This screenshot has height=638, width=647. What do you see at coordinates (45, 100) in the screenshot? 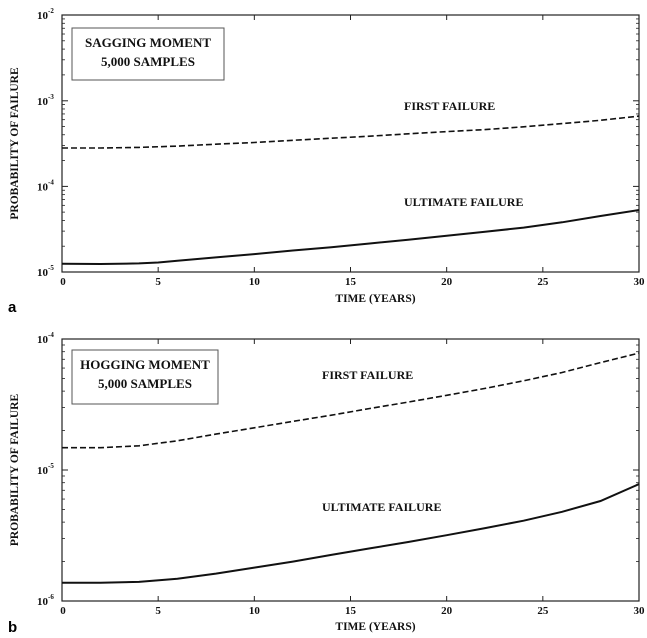
I see `y-tick-label: 10⁻³` at bounding box center [45, 100].